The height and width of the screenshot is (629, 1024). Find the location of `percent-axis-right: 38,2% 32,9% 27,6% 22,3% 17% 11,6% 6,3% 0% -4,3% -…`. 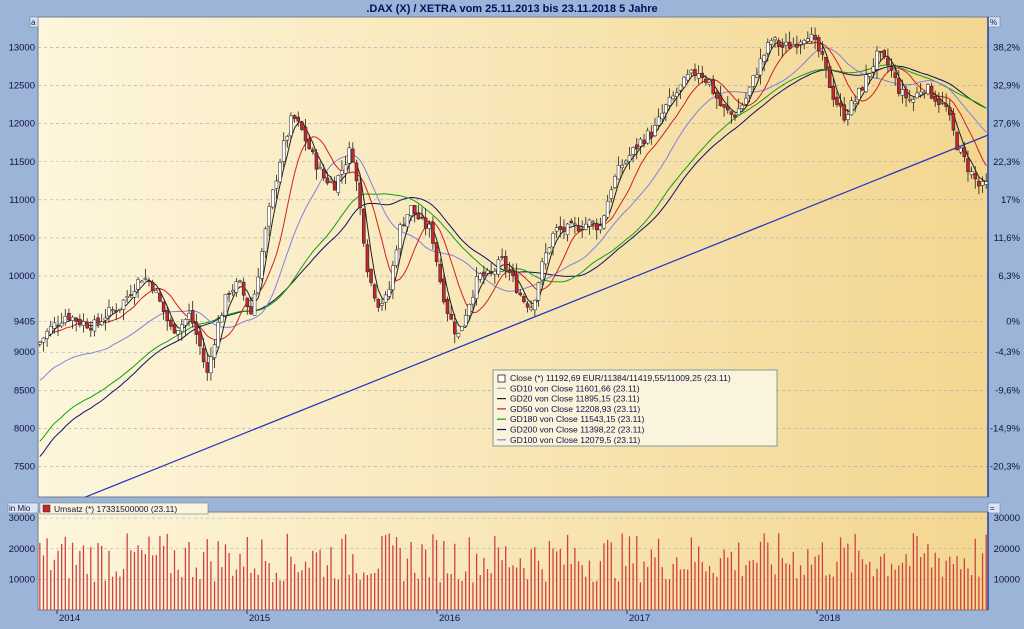

percent-axis-right: 38,2% 32,9% 27,6% 22,3% 17% 11,6% 6,3% 0% -4,3% -… is located at coordinates (1004, 257).